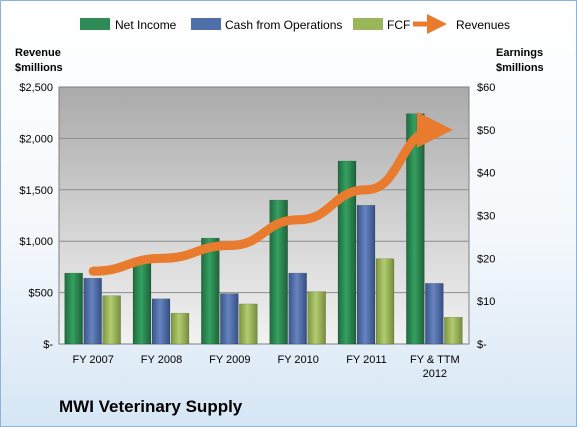 The height and width of the screenshot is (427, 577). Describe the element at coordinates (151, 406) in the screenshot. I see `company-name: MWI Veterinary Supply` at that location.